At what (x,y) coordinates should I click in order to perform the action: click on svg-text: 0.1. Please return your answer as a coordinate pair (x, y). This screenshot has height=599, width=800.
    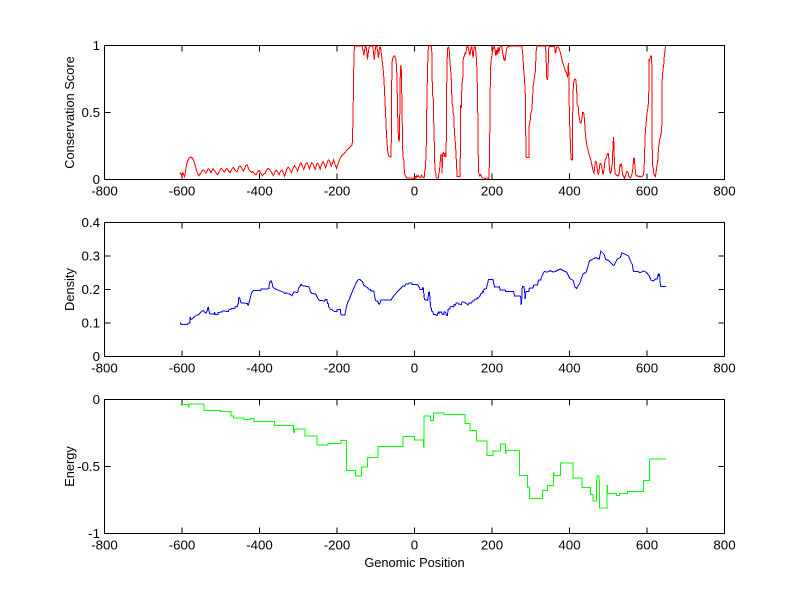
    Looking at the image, I should click on (91, 322).